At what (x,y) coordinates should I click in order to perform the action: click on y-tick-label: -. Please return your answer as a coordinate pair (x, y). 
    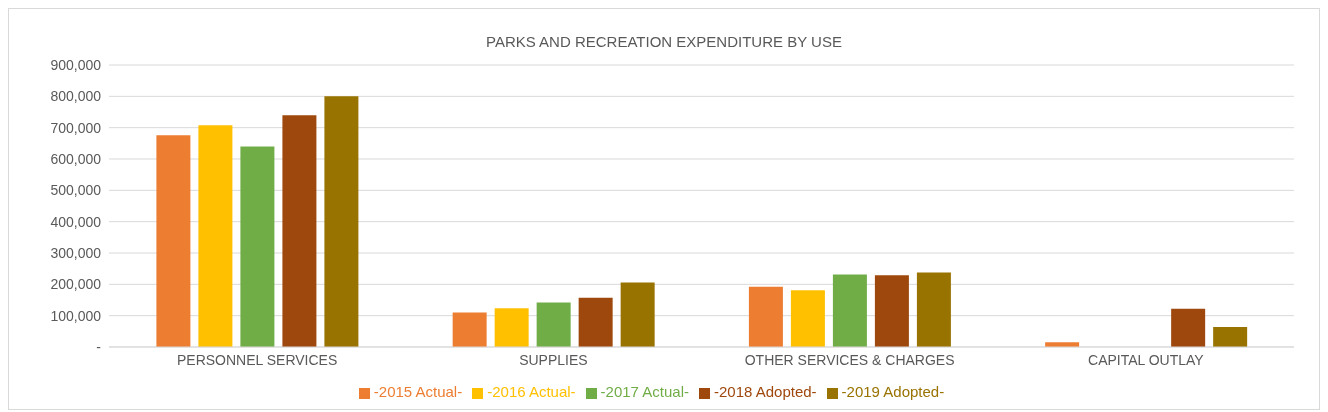
    Looking at the image, I should click on (99, 346).